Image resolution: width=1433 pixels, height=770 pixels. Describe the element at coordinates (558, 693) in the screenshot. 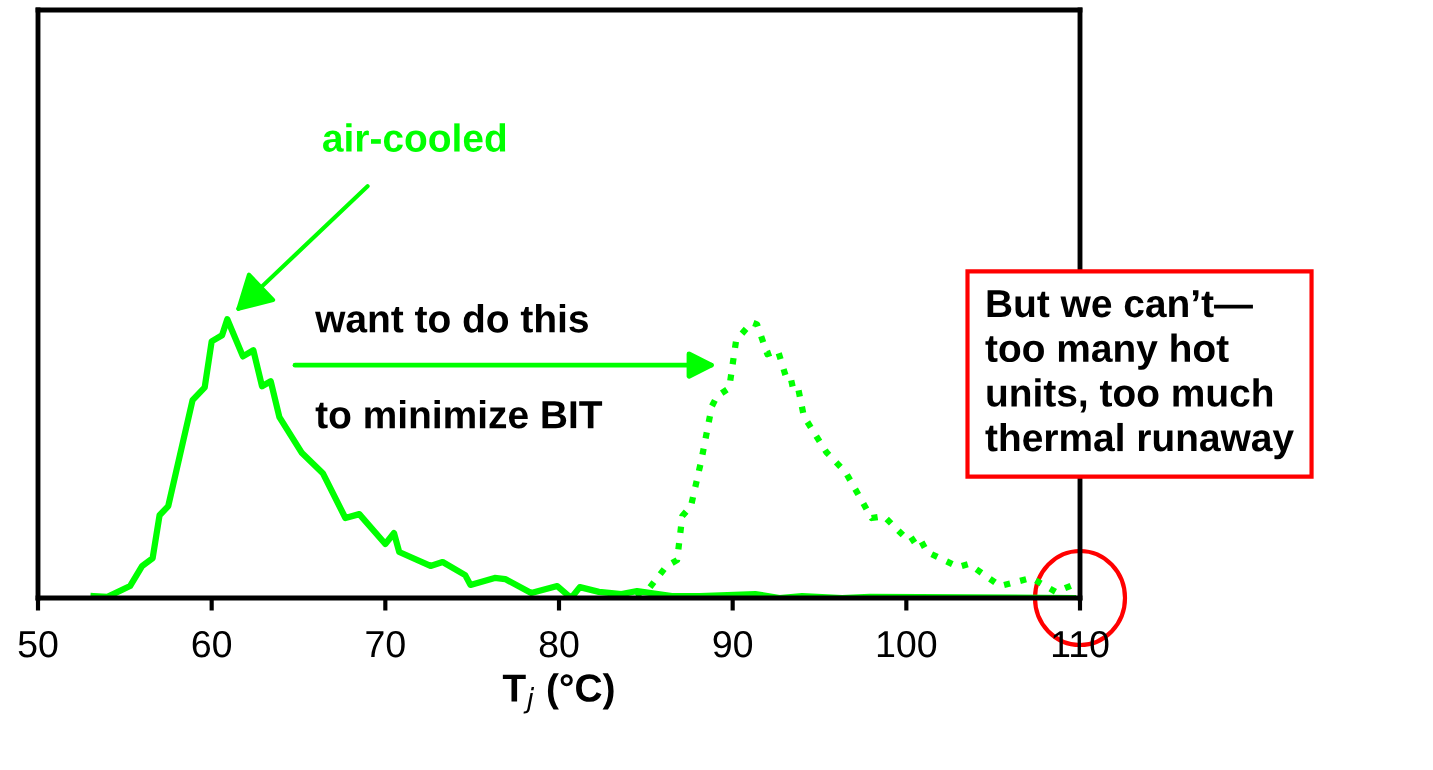

I see `x-axis-title: T$_{j}$ (°C)` at that location.